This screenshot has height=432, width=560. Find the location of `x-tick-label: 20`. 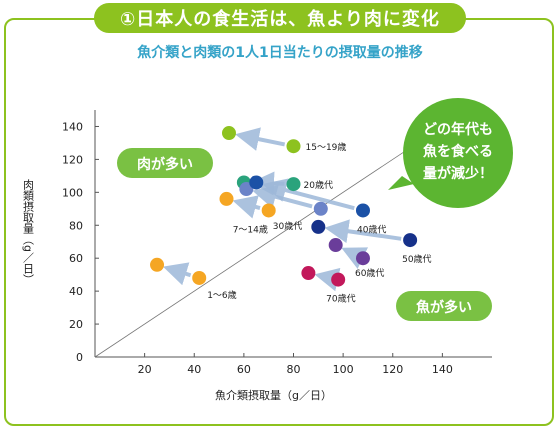

x-tick-label: 20 is located at coordinates (145, 369).